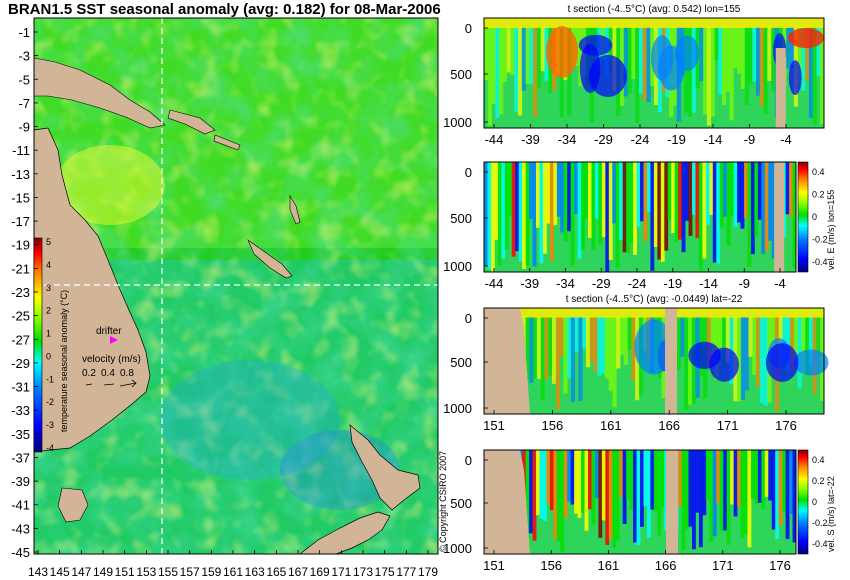  I want to click on panel-x-tick-label: 156, so click(551, 565).